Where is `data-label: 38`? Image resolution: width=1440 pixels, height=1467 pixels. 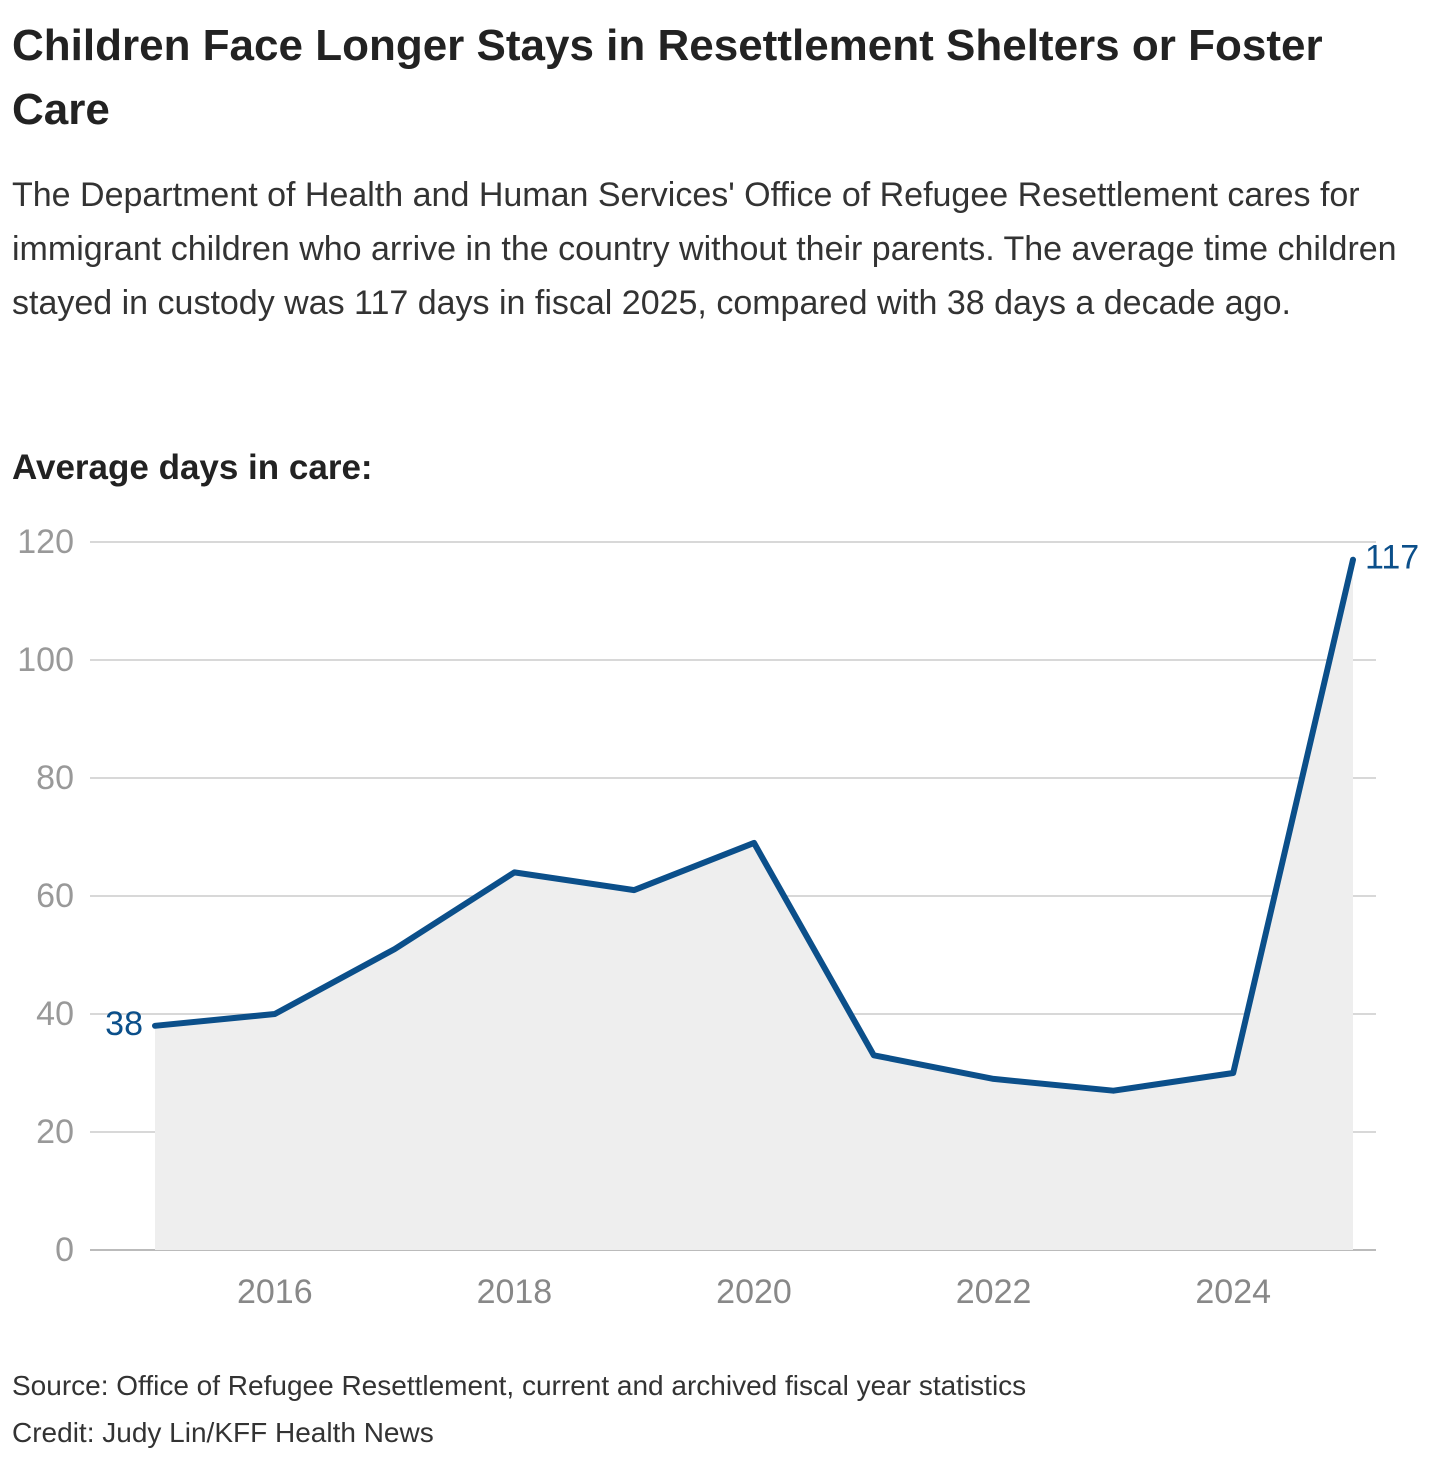 data-label: 38 is located at coordinates (124, 1024).